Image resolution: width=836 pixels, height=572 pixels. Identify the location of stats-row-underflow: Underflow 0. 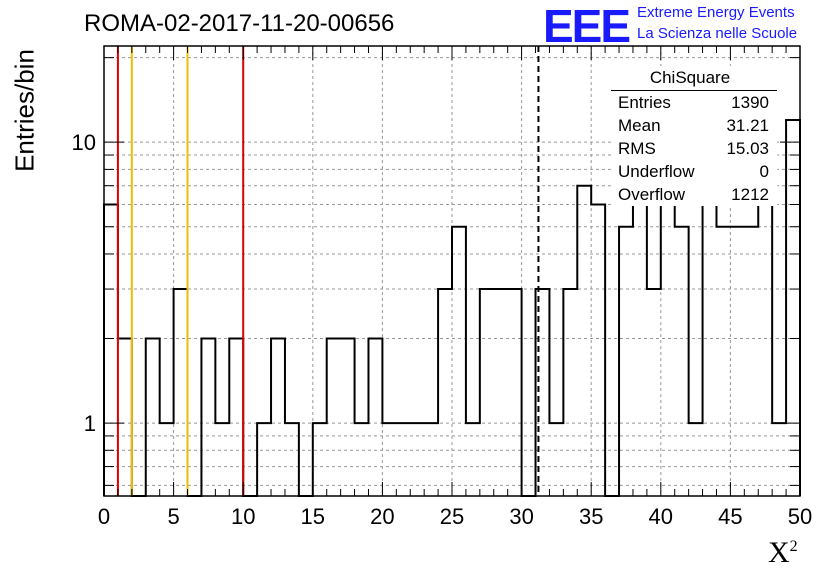
(693, 171).